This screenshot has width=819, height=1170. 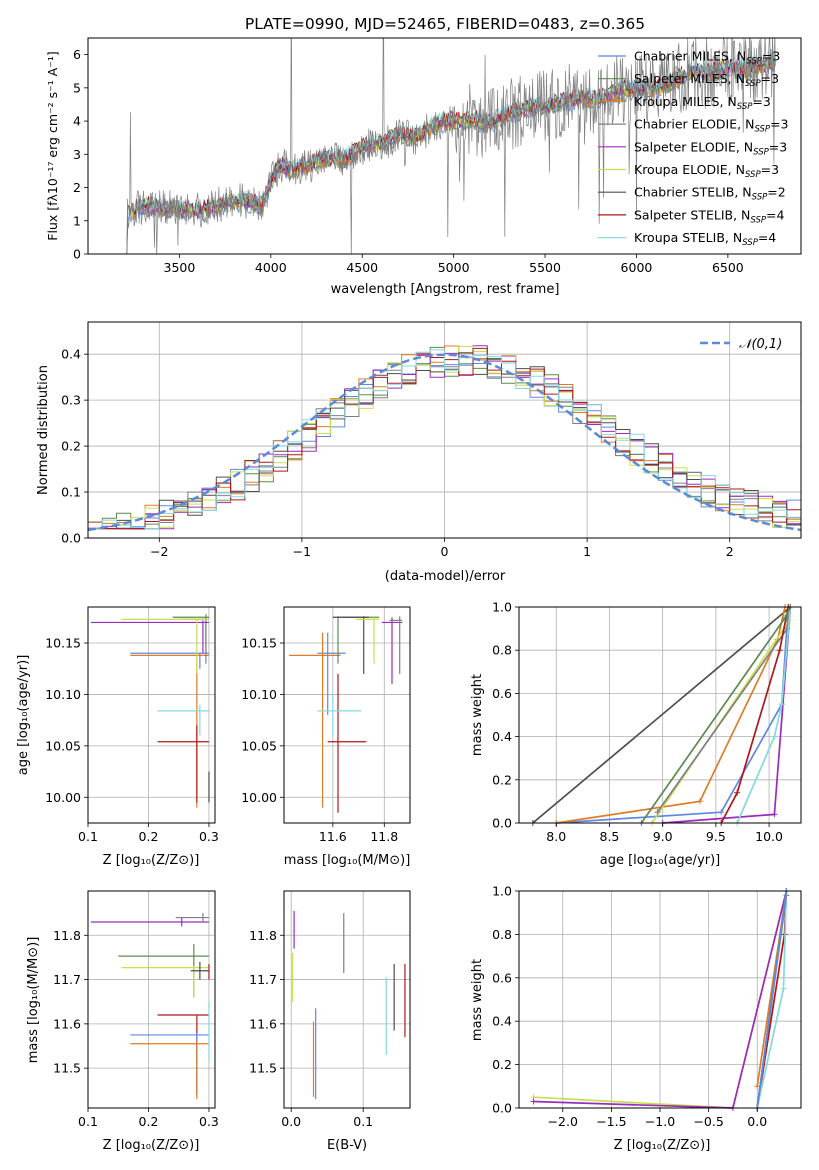 What do you see at coordinates (362, 267) in the screenshot?
I see `x-tick-label: 4500` at bounding box center [362, 267].